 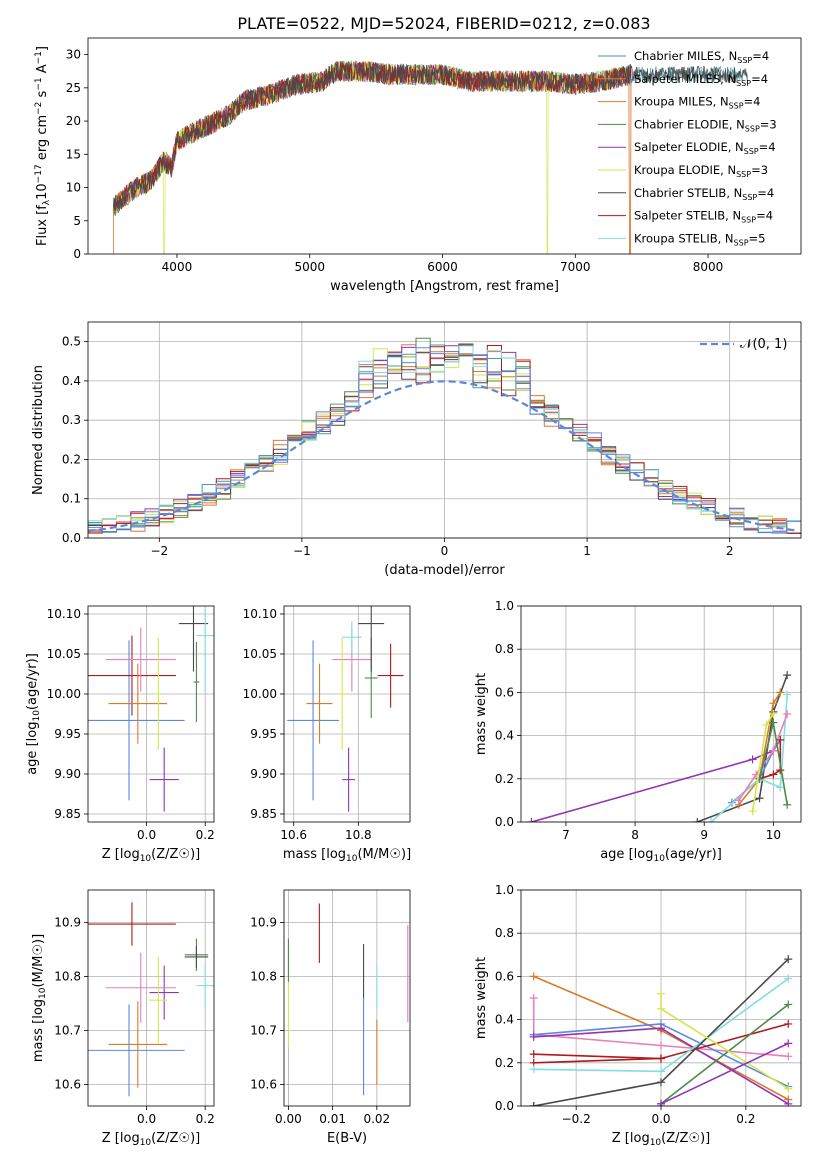 What do you see at coordinates (504, 822) in the screenshot?
I see `weight_vs_age-ytick-label-0: 0.0` at bounding box center [504, 822].